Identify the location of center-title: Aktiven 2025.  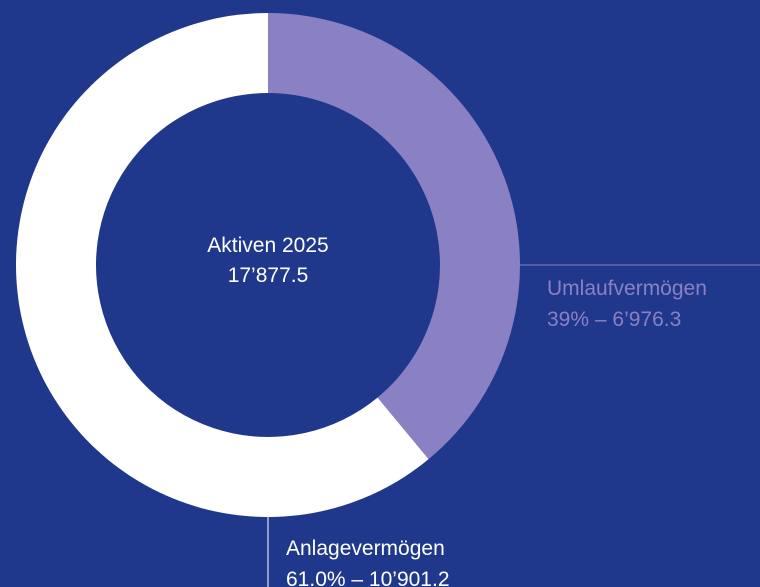
(267, 245).